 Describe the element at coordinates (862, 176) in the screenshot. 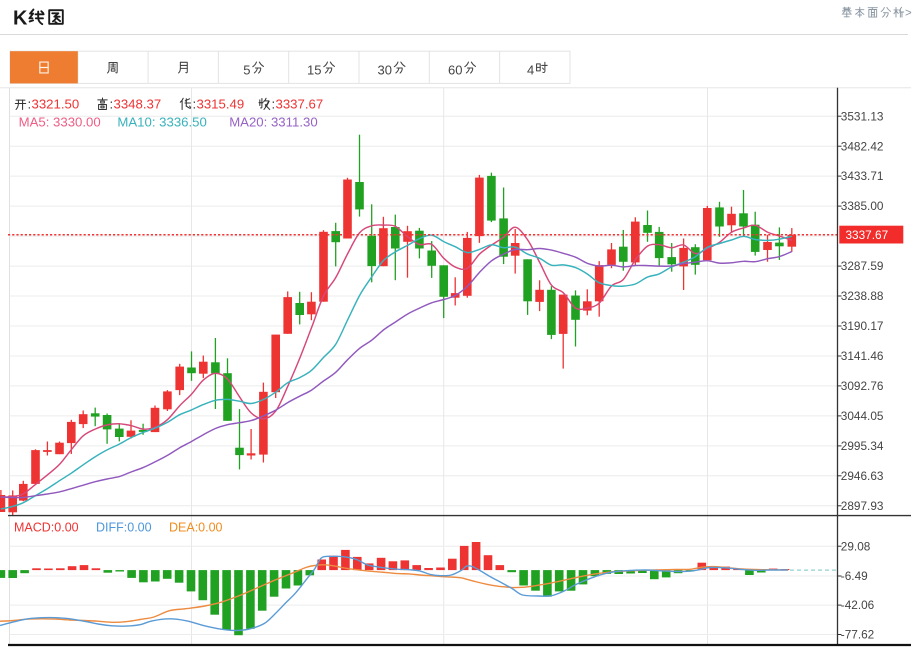

I see `svg-text: 3433.71` at that location.